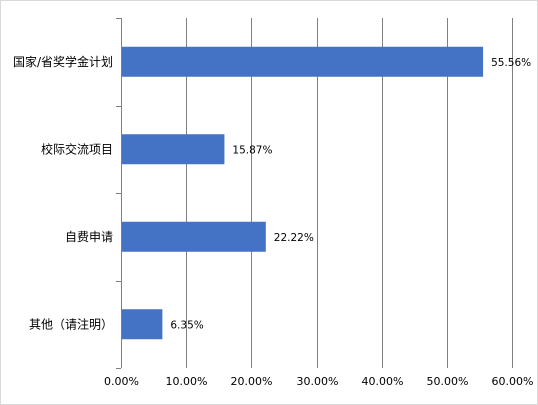 The width and height of the screenshot is (538, 405). I want to click on x-tick-label: 40.00%, so click(383, 381).